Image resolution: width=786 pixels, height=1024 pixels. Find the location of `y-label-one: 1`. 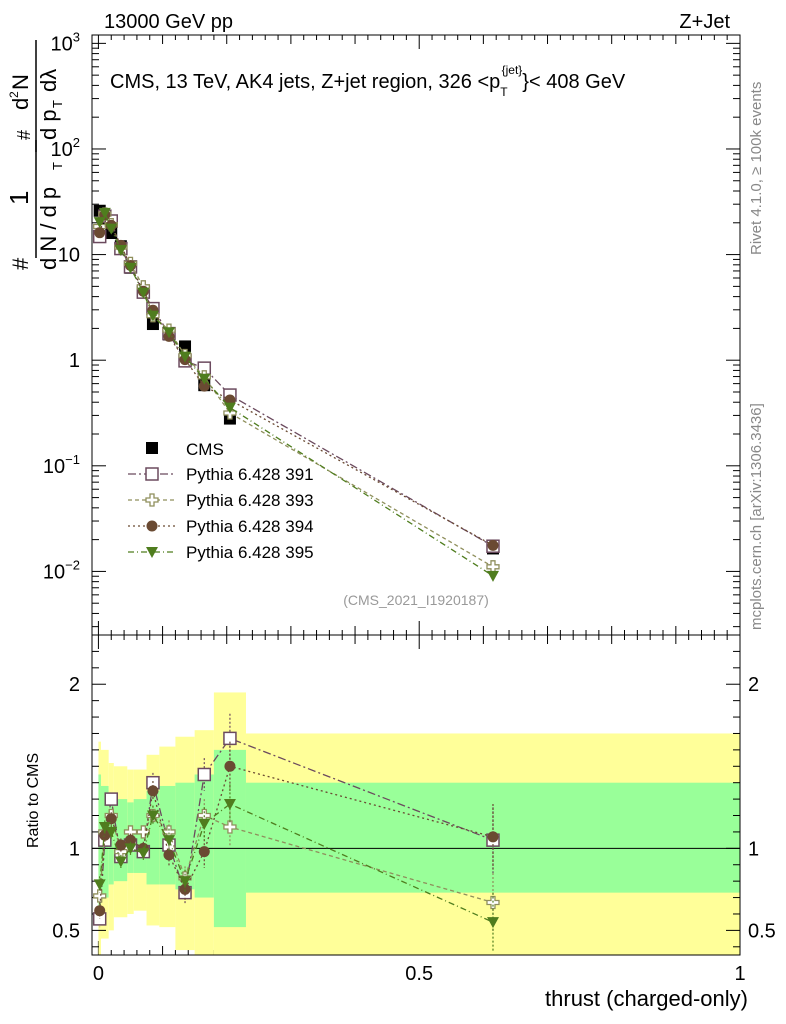

y-label-one: 1 is located at coordinates (19, 198).